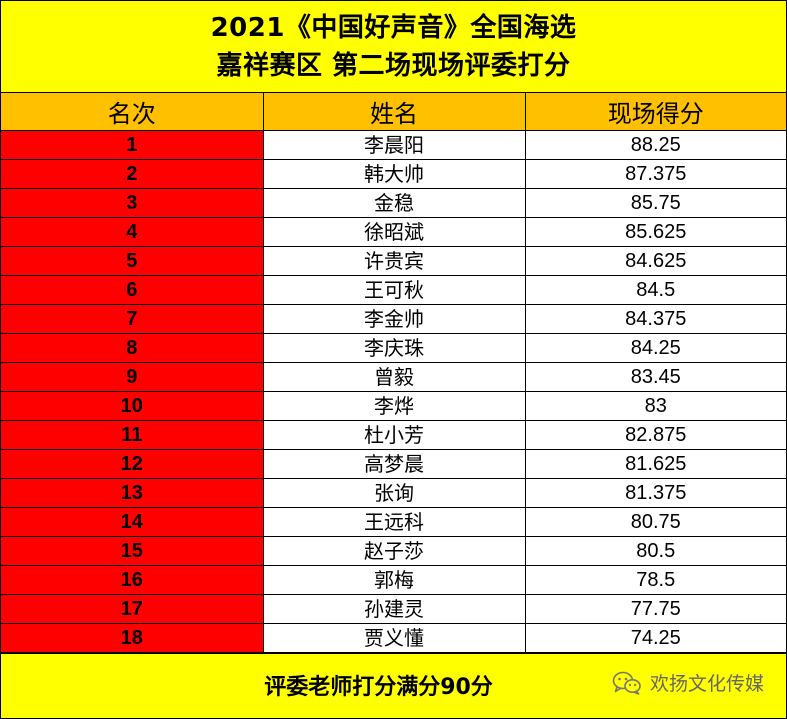 This screenshot has width=787, height=719. Describe the element at coordinates (655, 522) in the screenshot. I see `score-cell: 80.75` at that location.